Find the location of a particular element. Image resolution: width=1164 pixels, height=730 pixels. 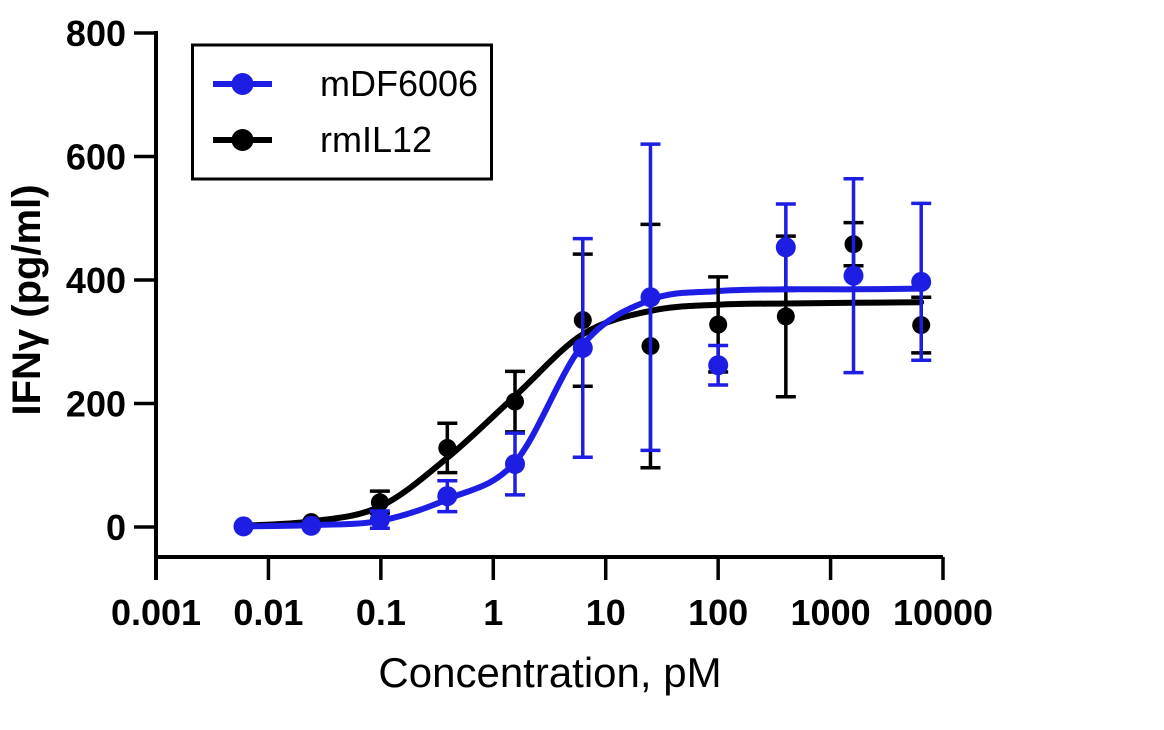

legend-label-mDF6006: mDF6006 is located at coordinates (399, 83).